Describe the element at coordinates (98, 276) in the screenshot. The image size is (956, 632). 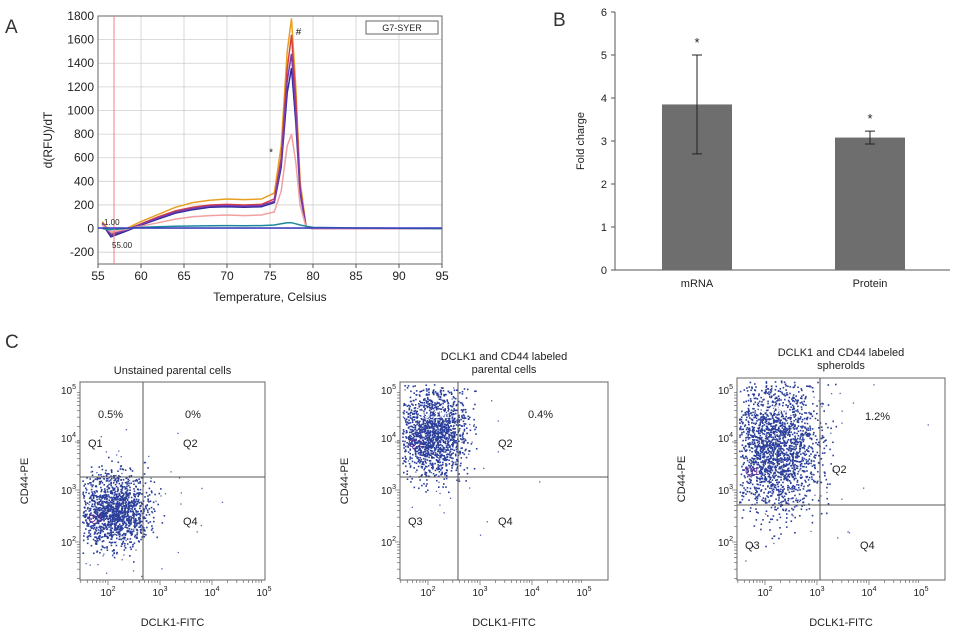
I see `x-tick-label: 55` at that location.